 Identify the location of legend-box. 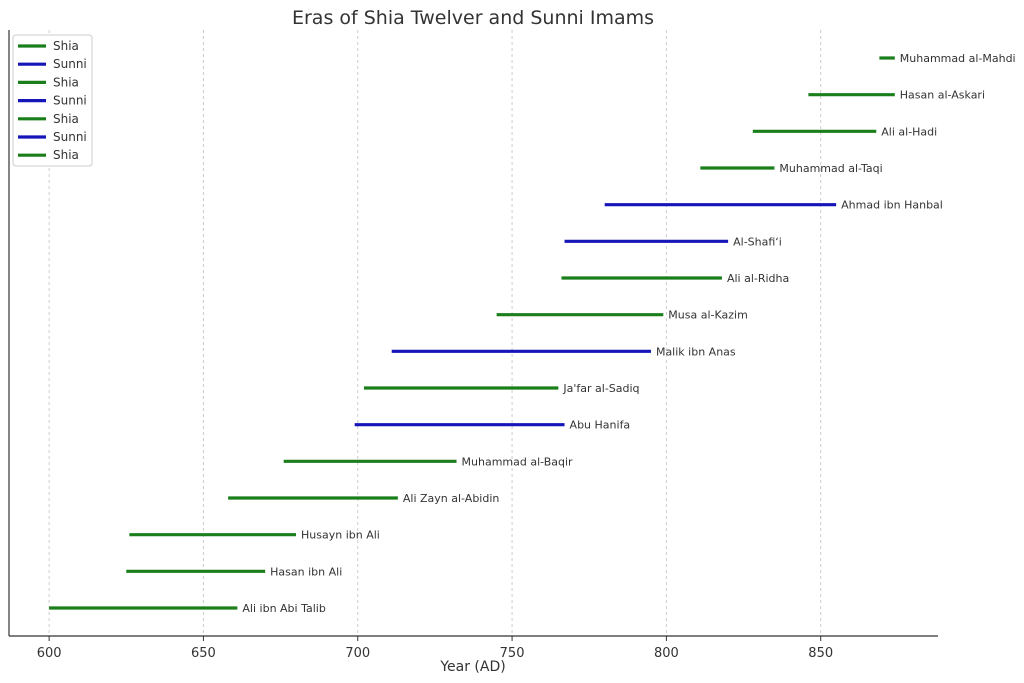
(52, 100).